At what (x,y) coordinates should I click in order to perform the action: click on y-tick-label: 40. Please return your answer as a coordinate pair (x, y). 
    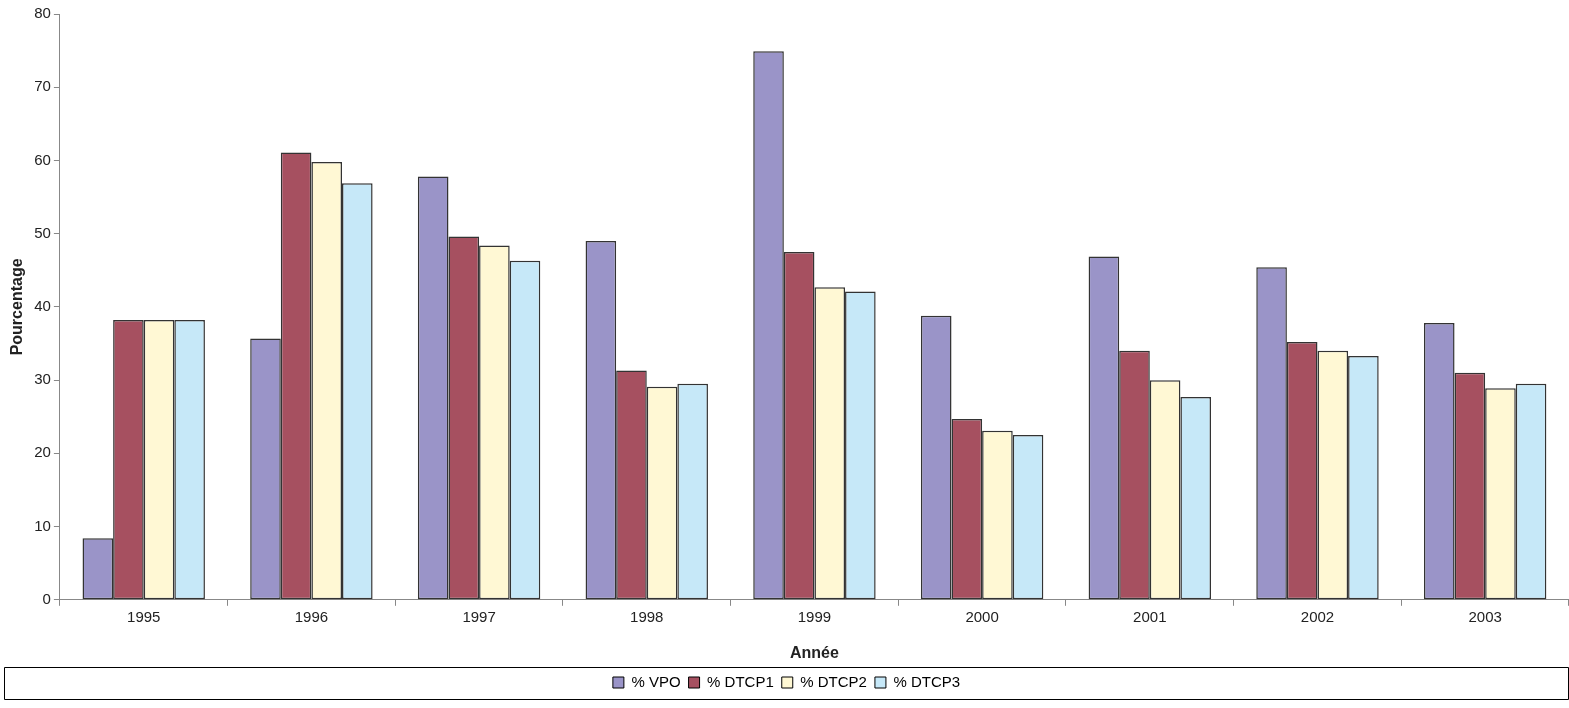
    Looking at the image, I should click on (42, 306).